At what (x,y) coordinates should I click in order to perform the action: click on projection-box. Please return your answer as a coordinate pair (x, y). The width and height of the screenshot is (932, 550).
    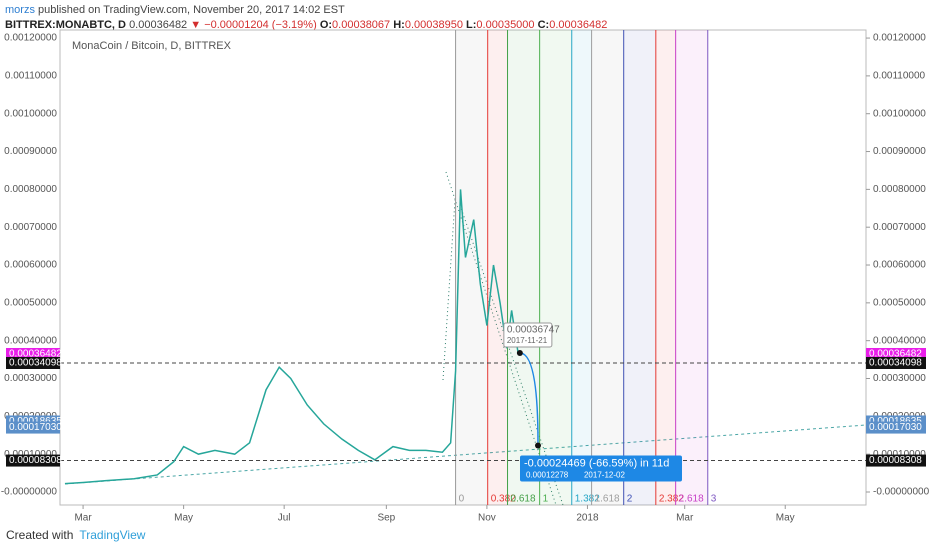
    Looking at the image, I should click on (600, 468).